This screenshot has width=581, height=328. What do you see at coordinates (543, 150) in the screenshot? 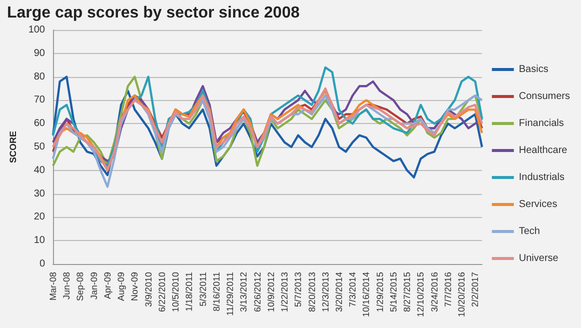
I see `legend-label: Healthcare` at bounding box center [543, 150].